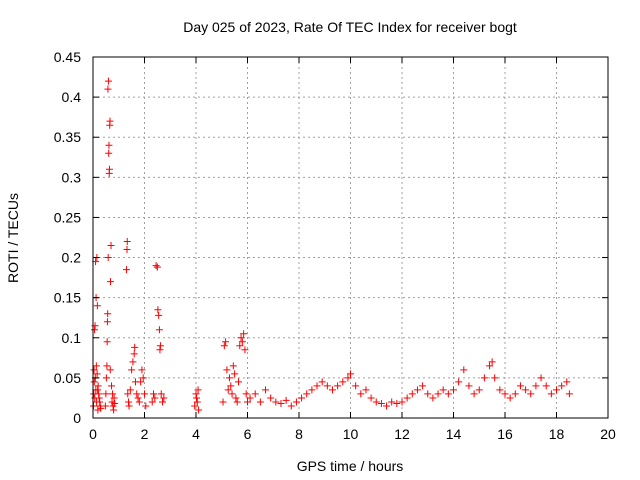 The image size is (640, 480). I want to click on x-tick-label: 6, so click(248, 434).